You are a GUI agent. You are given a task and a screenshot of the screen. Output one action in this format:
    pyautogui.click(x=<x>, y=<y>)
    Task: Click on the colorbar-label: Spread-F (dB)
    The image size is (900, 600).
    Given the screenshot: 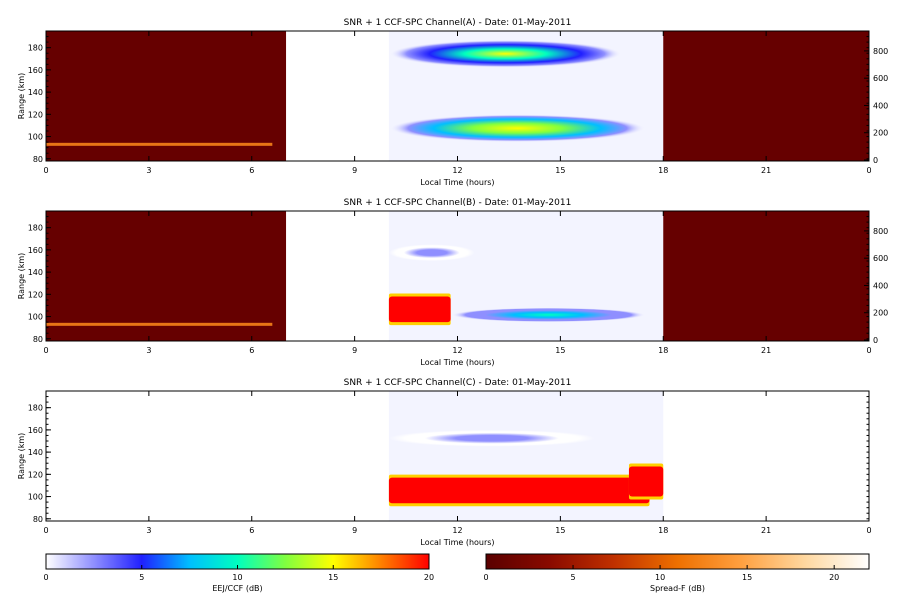 What is the action you would take?
    pyautogui.click(x=677, y=588)
    